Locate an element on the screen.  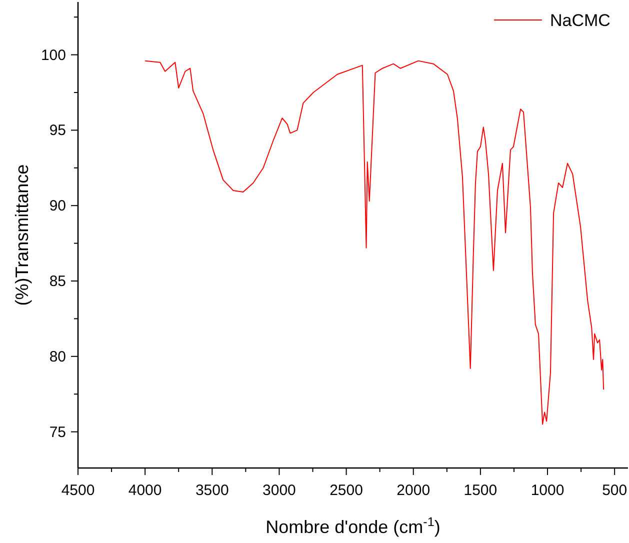
x-tick-label: 500 is located at coordinates (615, 490).